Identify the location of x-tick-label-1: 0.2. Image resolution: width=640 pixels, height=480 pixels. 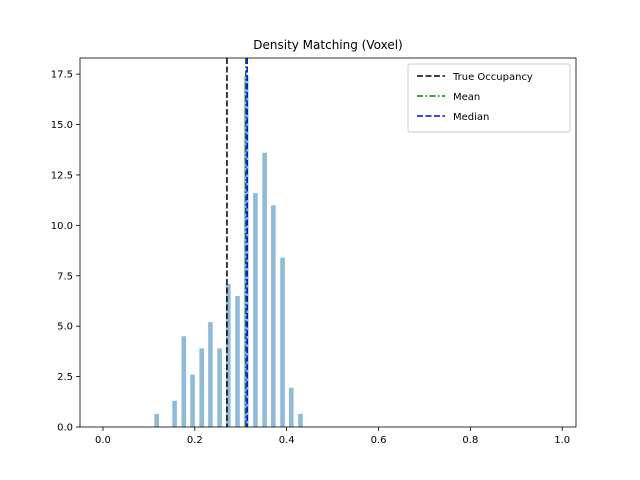
(195, 440).